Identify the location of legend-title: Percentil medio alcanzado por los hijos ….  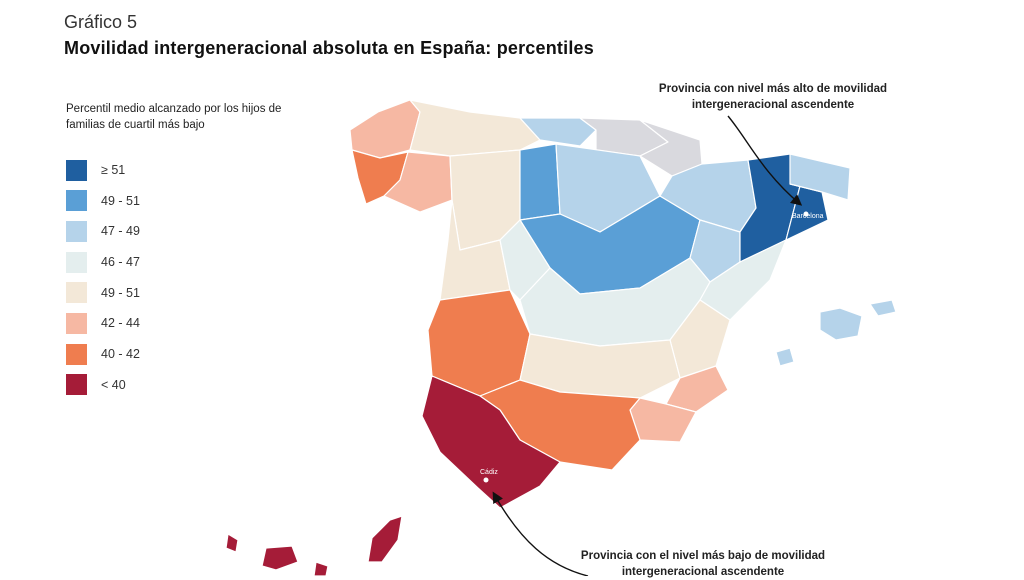
(174, 117).